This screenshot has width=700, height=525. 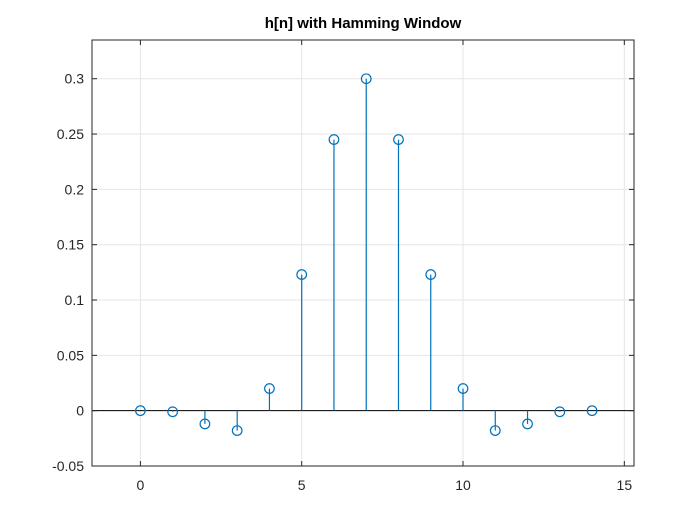 I want to click on y-tick-label: 0.25, so click(x=70, y=134).